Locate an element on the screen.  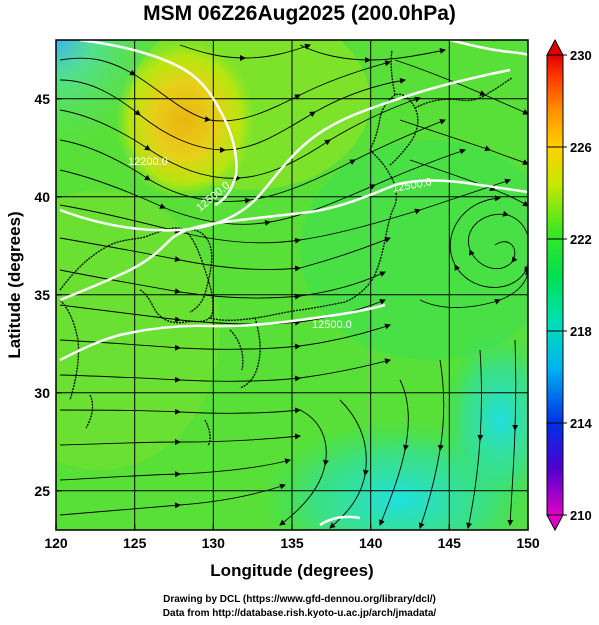
colorbar-tick-label: 214 is located at coordinates (581, 423).